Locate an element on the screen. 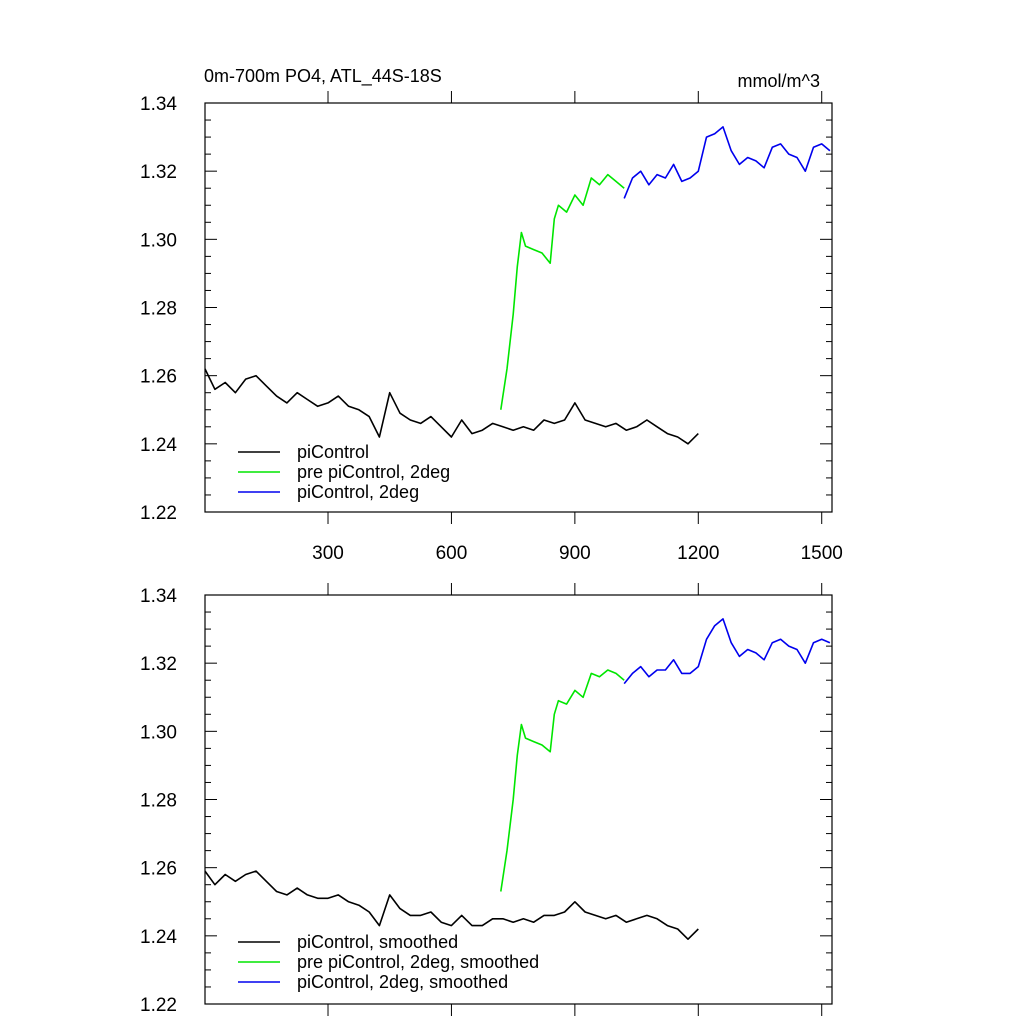 The height and width of the screenshot is (1024, 1024). legend-label: piControl is located at coordinates (333, 452).